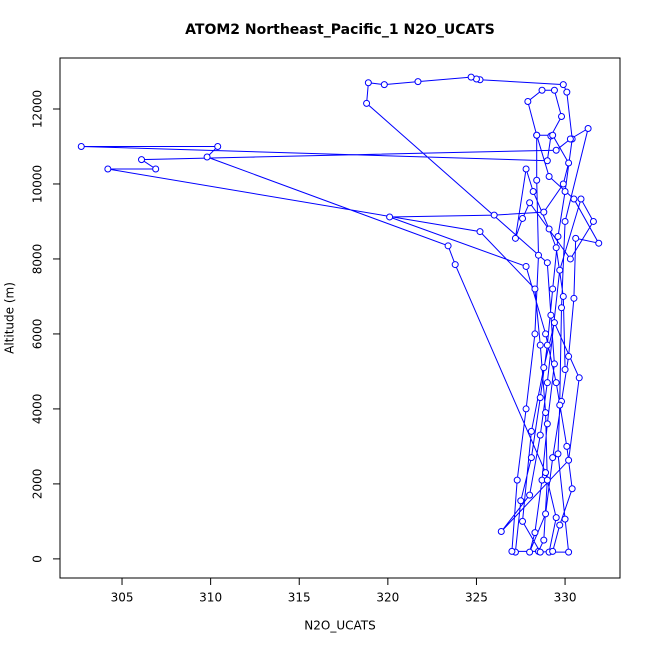 The image size is (650, 650). Describe the element at coordinates (38, 334) in the screenshot. I see `y-tick-label: 6000` at that location.